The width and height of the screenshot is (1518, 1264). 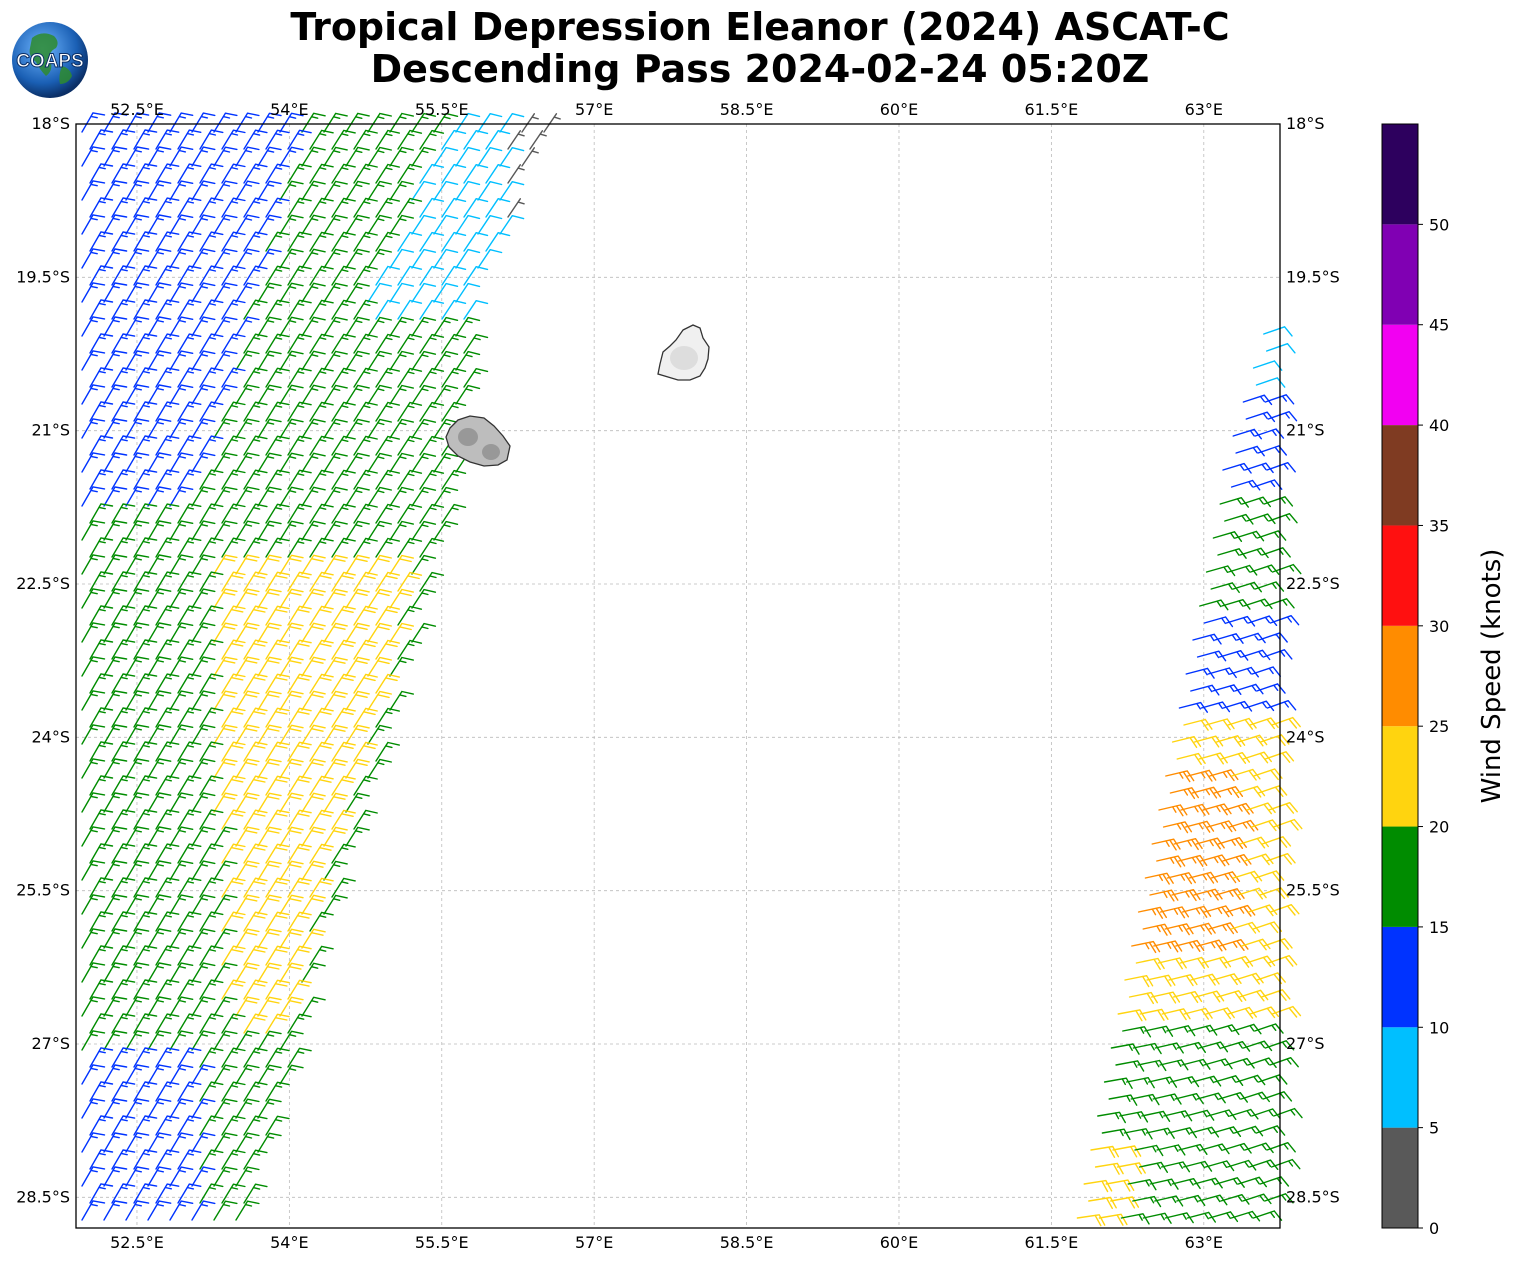 What do you see at coordinates (1439, 827) in the screenshot?
I see `colorbar-tick-label: 20` at bounding box center [1439, 827].